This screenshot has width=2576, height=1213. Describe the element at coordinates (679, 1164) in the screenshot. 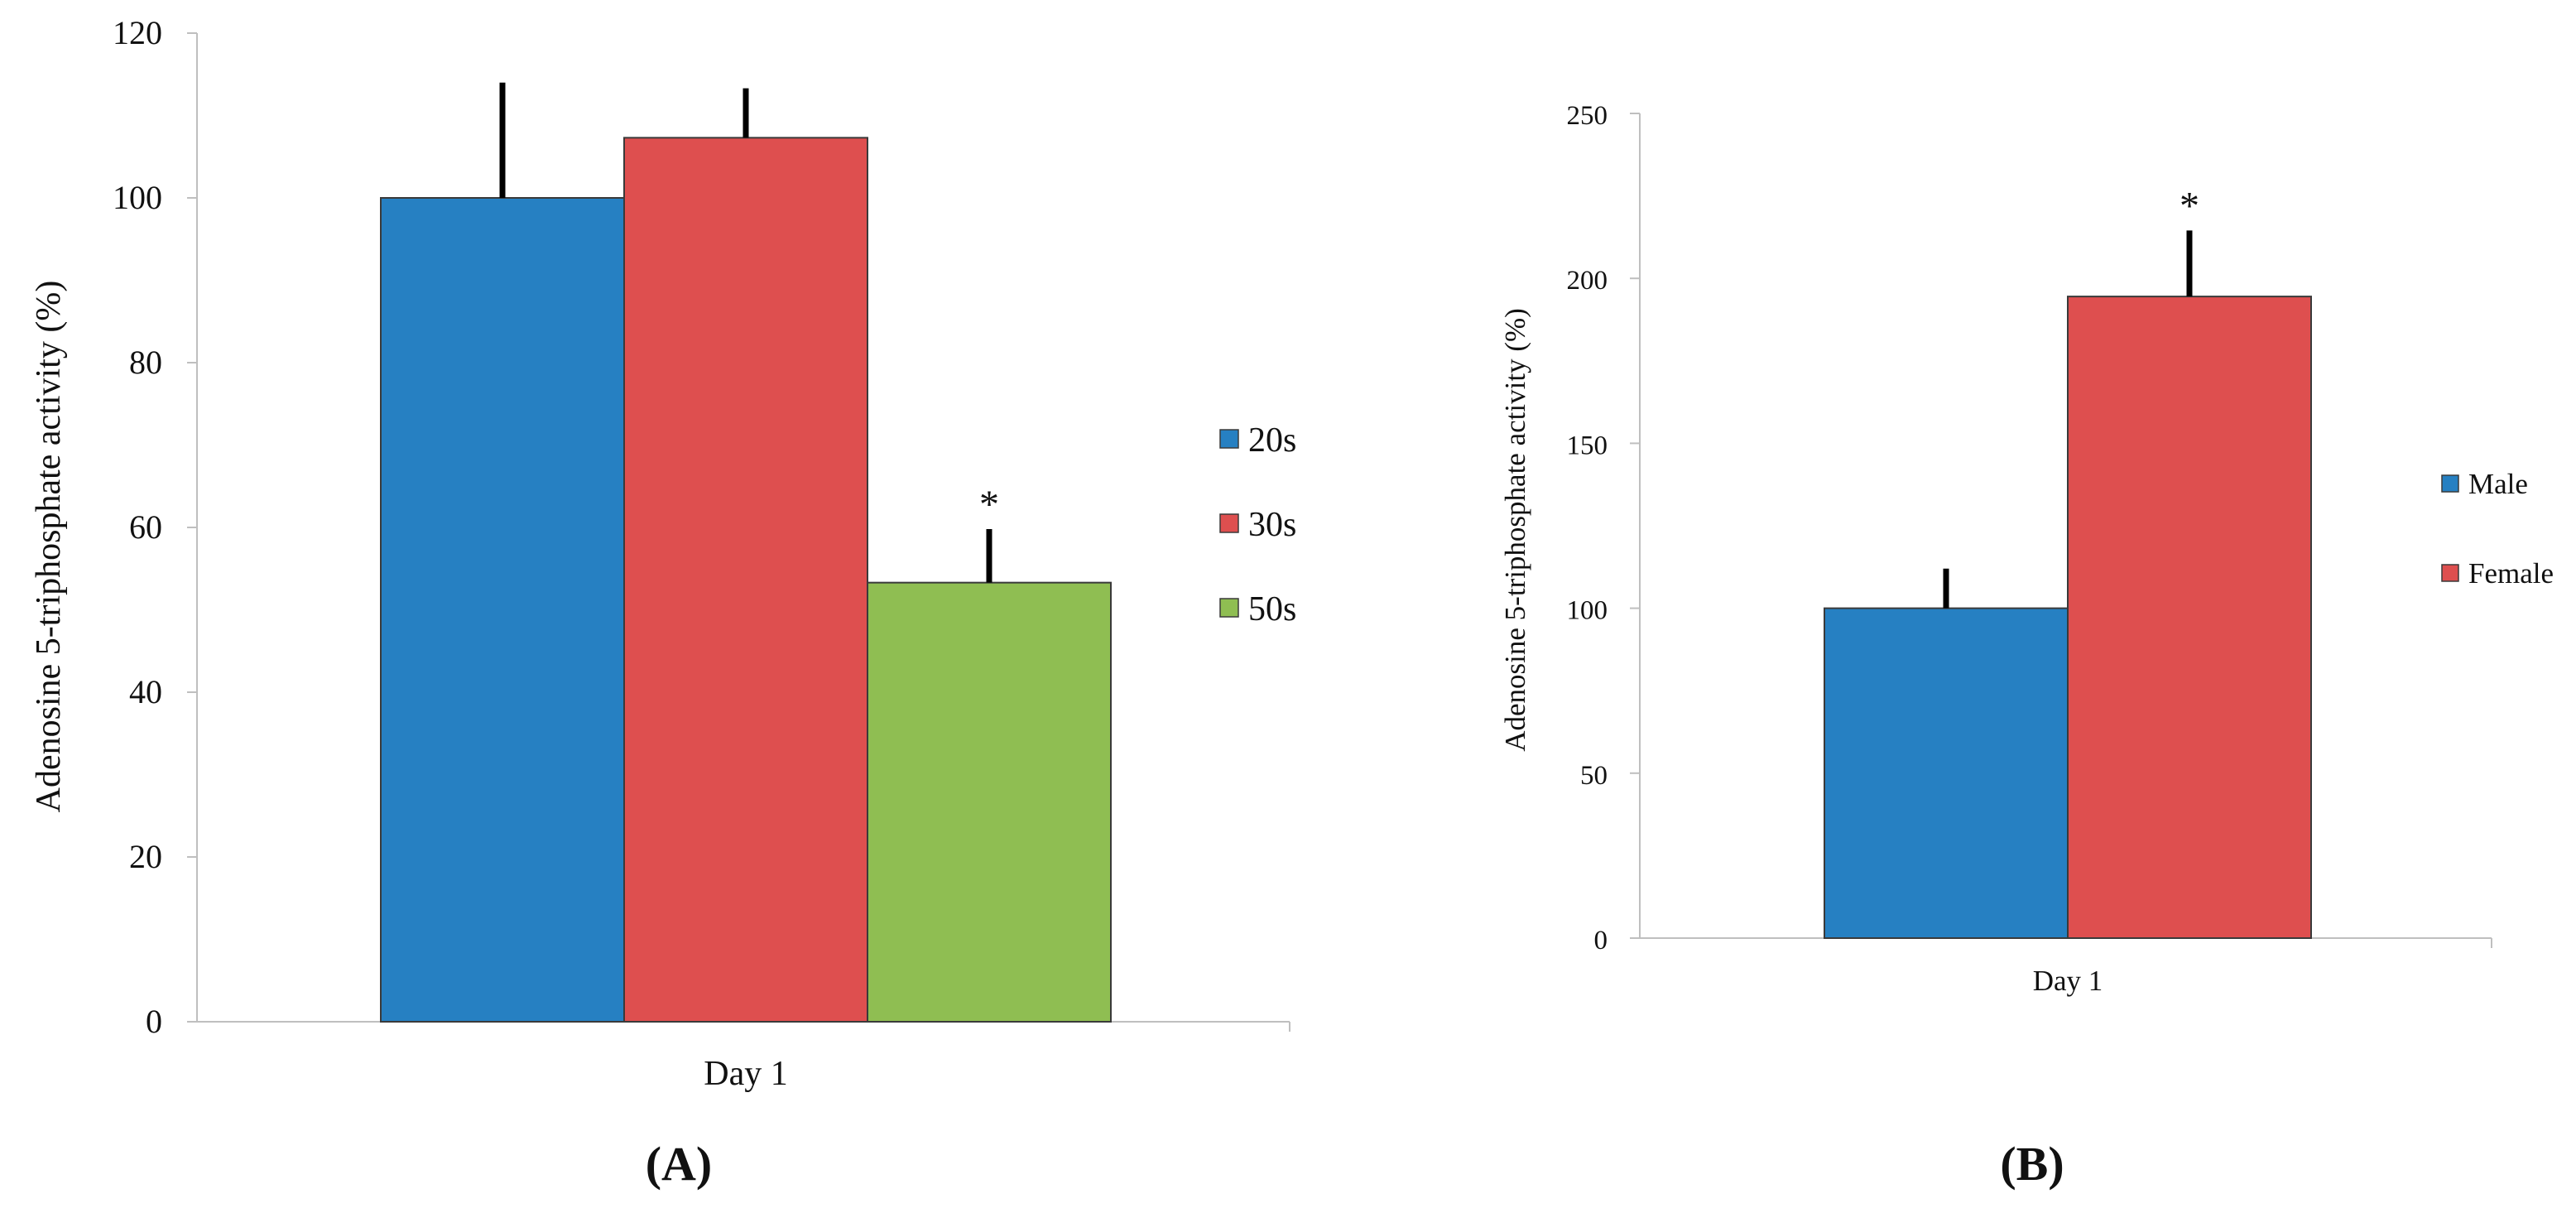

I see `chart-a-panel-label: (A)` at that location.